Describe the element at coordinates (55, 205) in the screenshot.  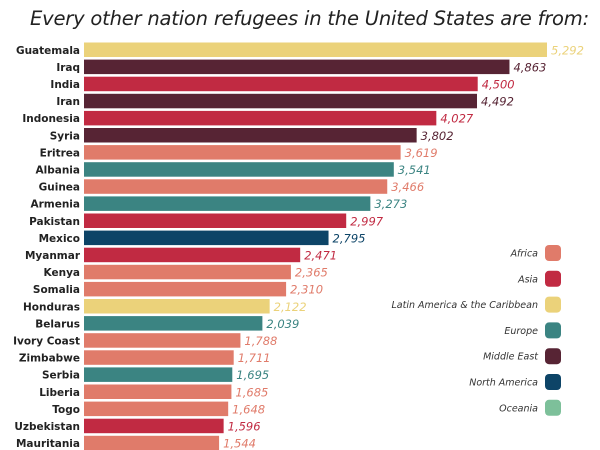
I see `category-label: Armenia` at that location.